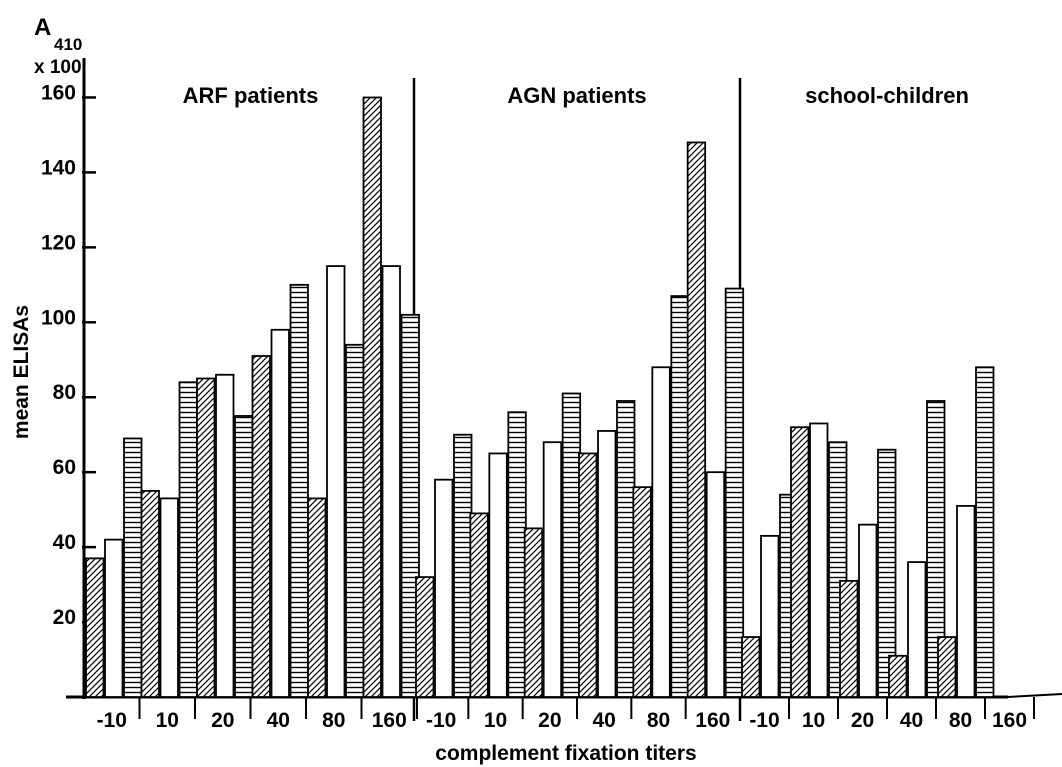 This screenshot has width=1062, height=767. I want to click on group-label: school-children, so click(887, 95).